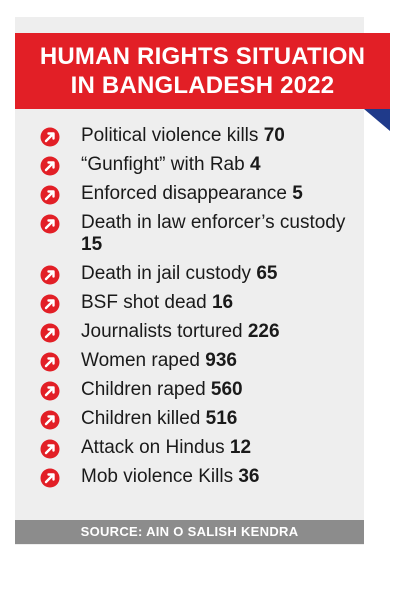  Describe the element at coordinates (180, 331) in the screenshot. I see `item-text: Journalists tortured 226` at that location.